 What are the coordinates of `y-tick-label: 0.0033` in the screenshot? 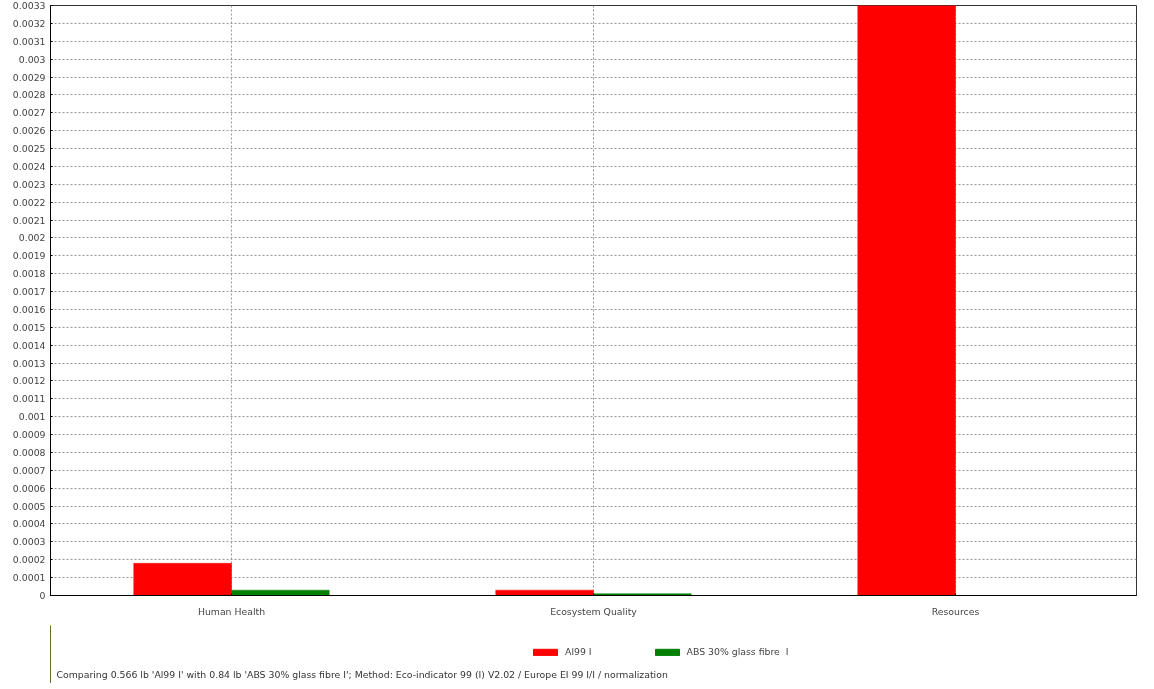 It's located at (29, 5).